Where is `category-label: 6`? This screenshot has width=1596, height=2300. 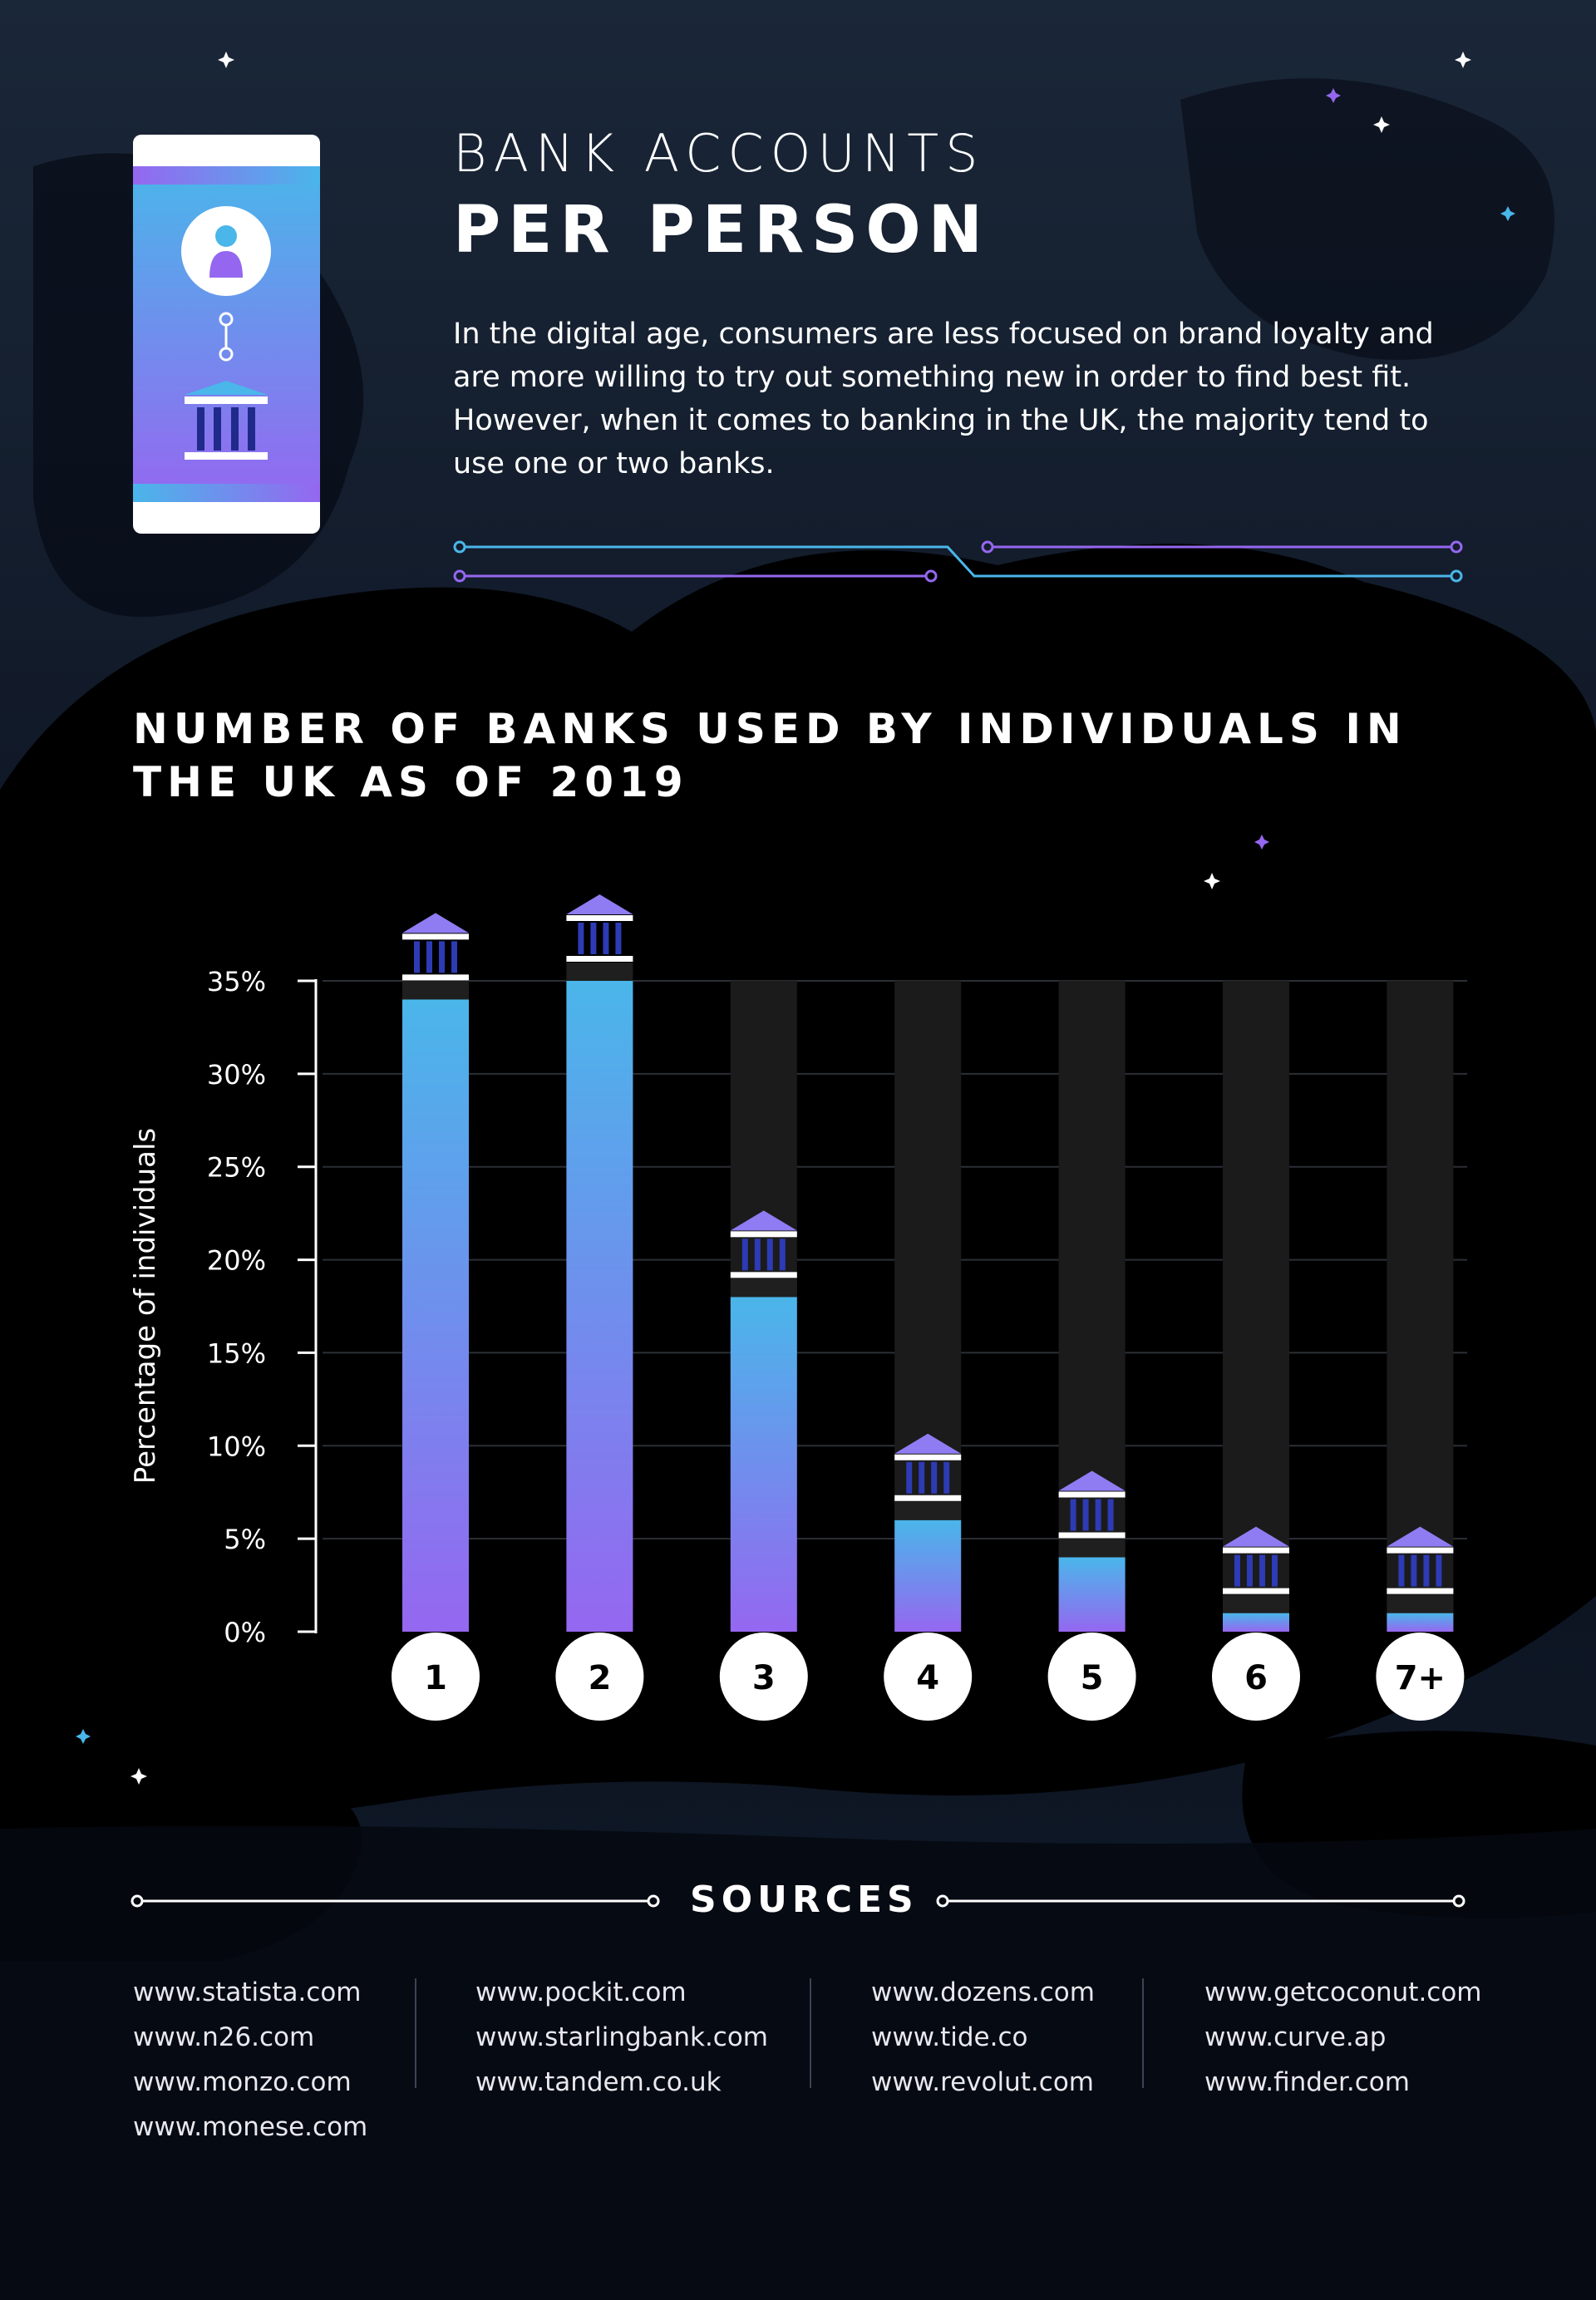
category-label: 6 is located at coordinates (1256, 1678).